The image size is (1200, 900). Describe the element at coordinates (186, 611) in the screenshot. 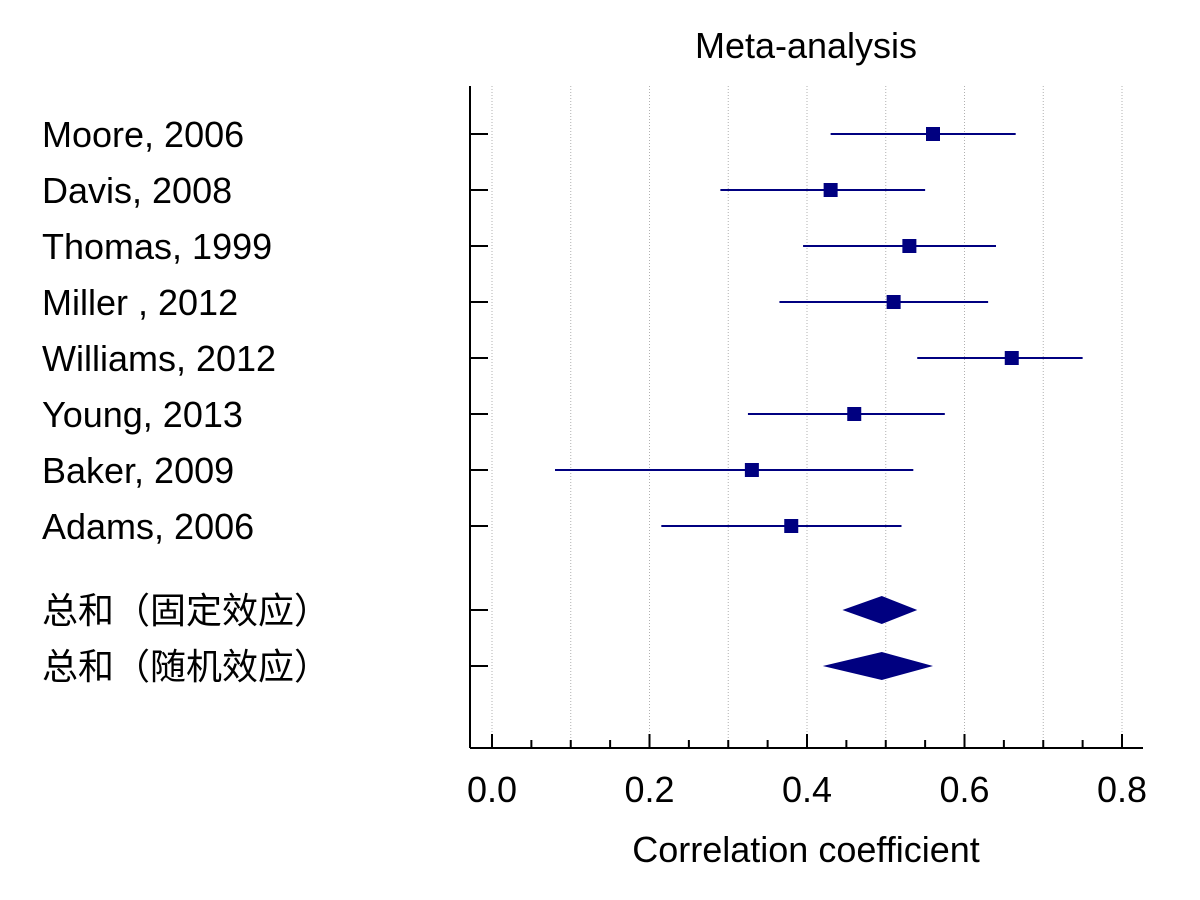

I see `pooled-label: 总和（固定效应）` at that location.